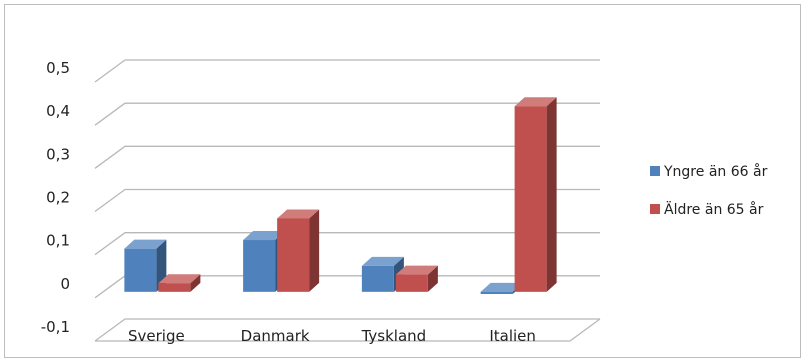 Image resolution: width=807 pixels, height=362 pixels. I want to click on floor-edge, so click(348, 330).